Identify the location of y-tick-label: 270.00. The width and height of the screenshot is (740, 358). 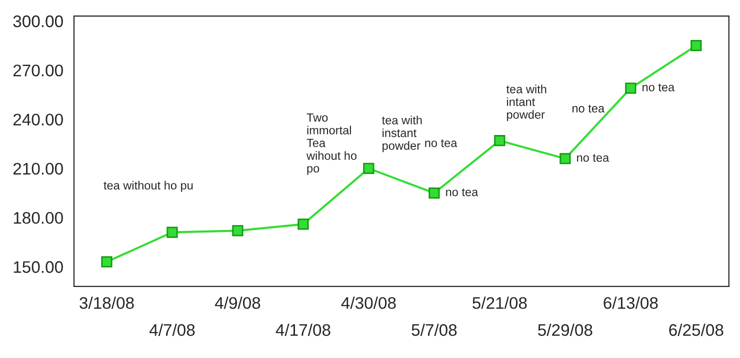
(38, 70).